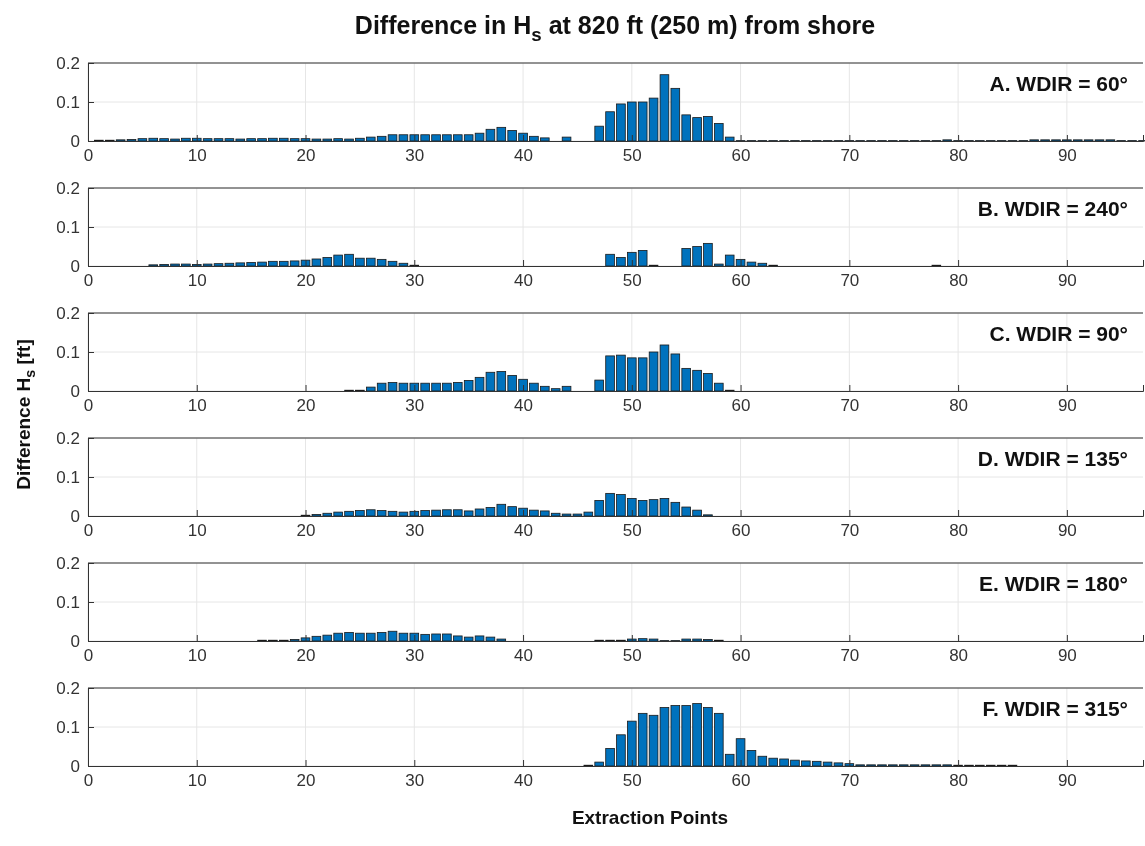 This screenshot has width=1145, height=846. What do you see at coordinates (1058, 83) in the screenshot?
I see `annotation: A. WDIR = 60°` at bounding box center [1058, 83].